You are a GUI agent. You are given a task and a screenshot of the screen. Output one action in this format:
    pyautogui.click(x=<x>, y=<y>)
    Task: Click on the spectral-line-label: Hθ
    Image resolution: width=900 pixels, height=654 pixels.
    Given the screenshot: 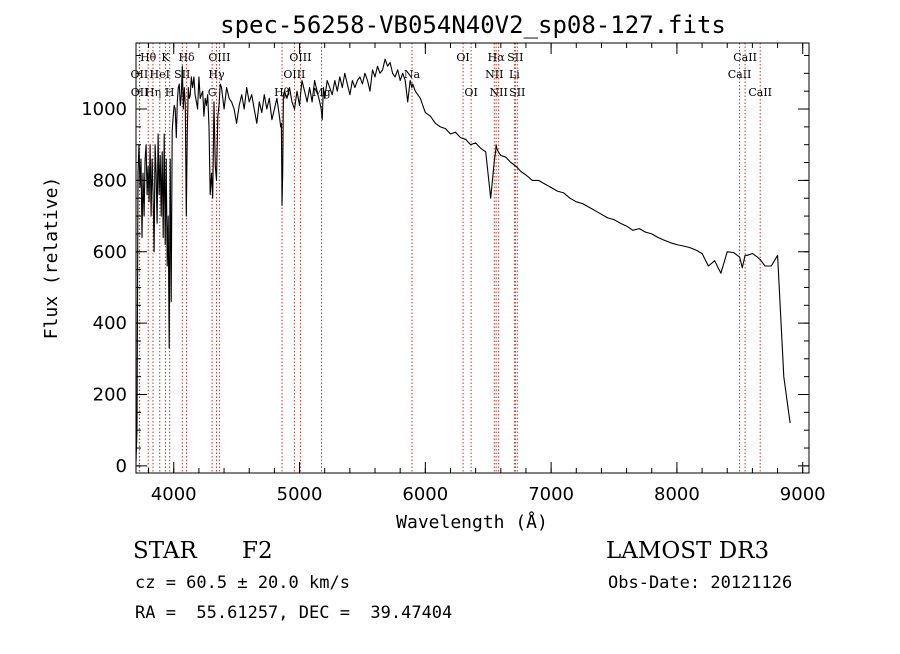 What is the action you would take?
    pyautogui.click(x=148, y=57)
    